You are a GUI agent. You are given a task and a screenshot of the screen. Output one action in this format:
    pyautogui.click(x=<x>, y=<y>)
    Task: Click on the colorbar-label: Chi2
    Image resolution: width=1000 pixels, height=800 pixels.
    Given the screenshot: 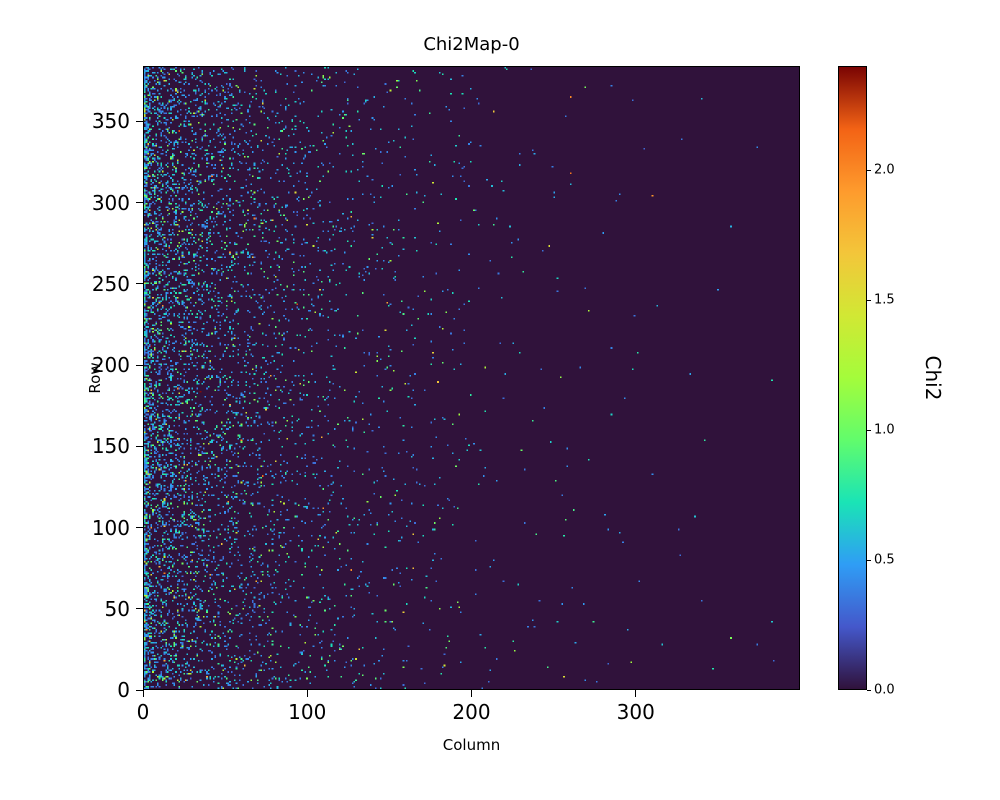 What is the action you would take?
    pyautogui.click(x=933, y=378)
    